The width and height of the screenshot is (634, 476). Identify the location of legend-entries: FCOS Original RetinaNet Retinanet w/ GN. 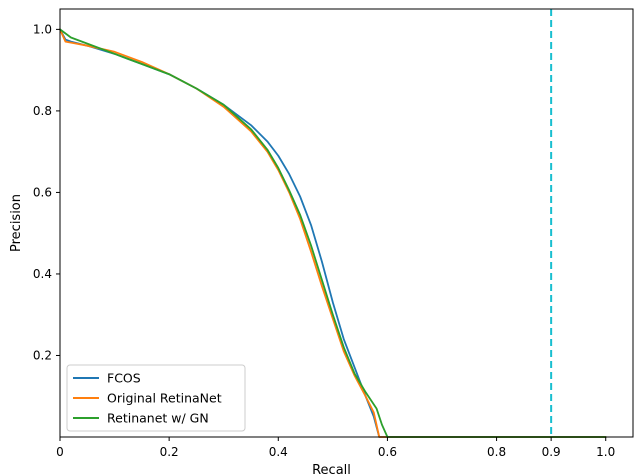
(147, 398).